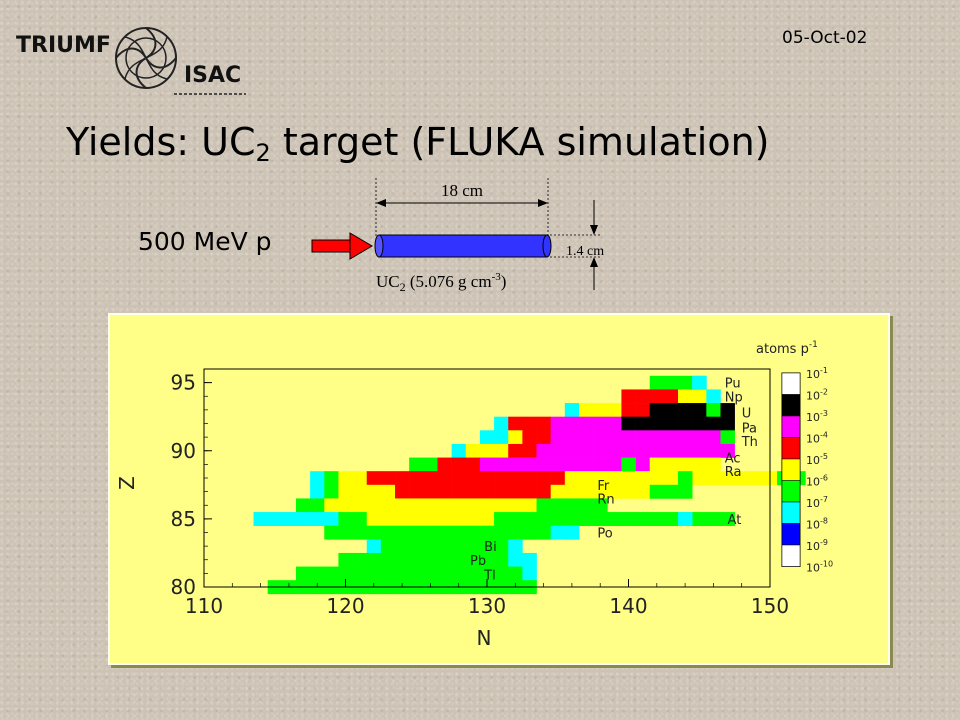  What do you see at coordinates (747, 414) in the screenshot?
I see `element-label: U` at bounding box center [747, 414].